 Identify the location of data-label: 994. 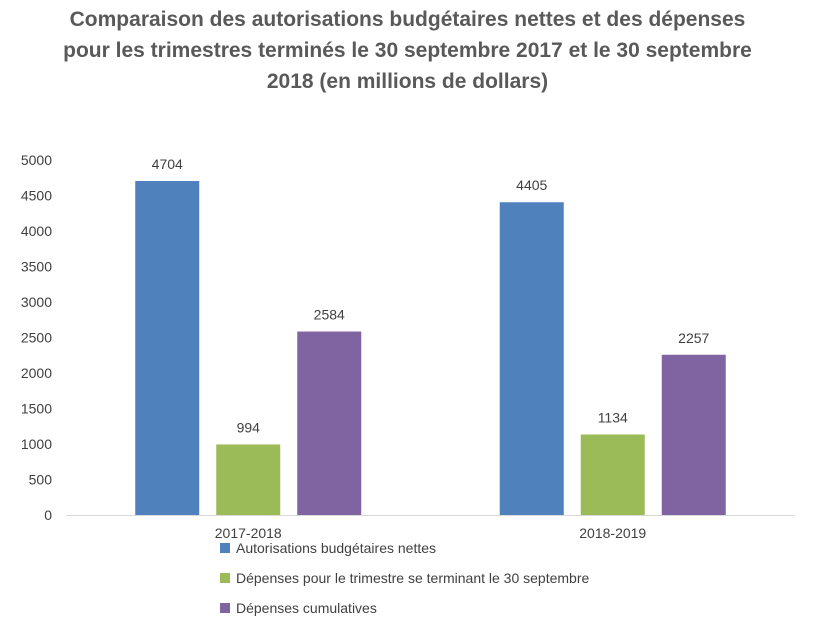
(249, 427).